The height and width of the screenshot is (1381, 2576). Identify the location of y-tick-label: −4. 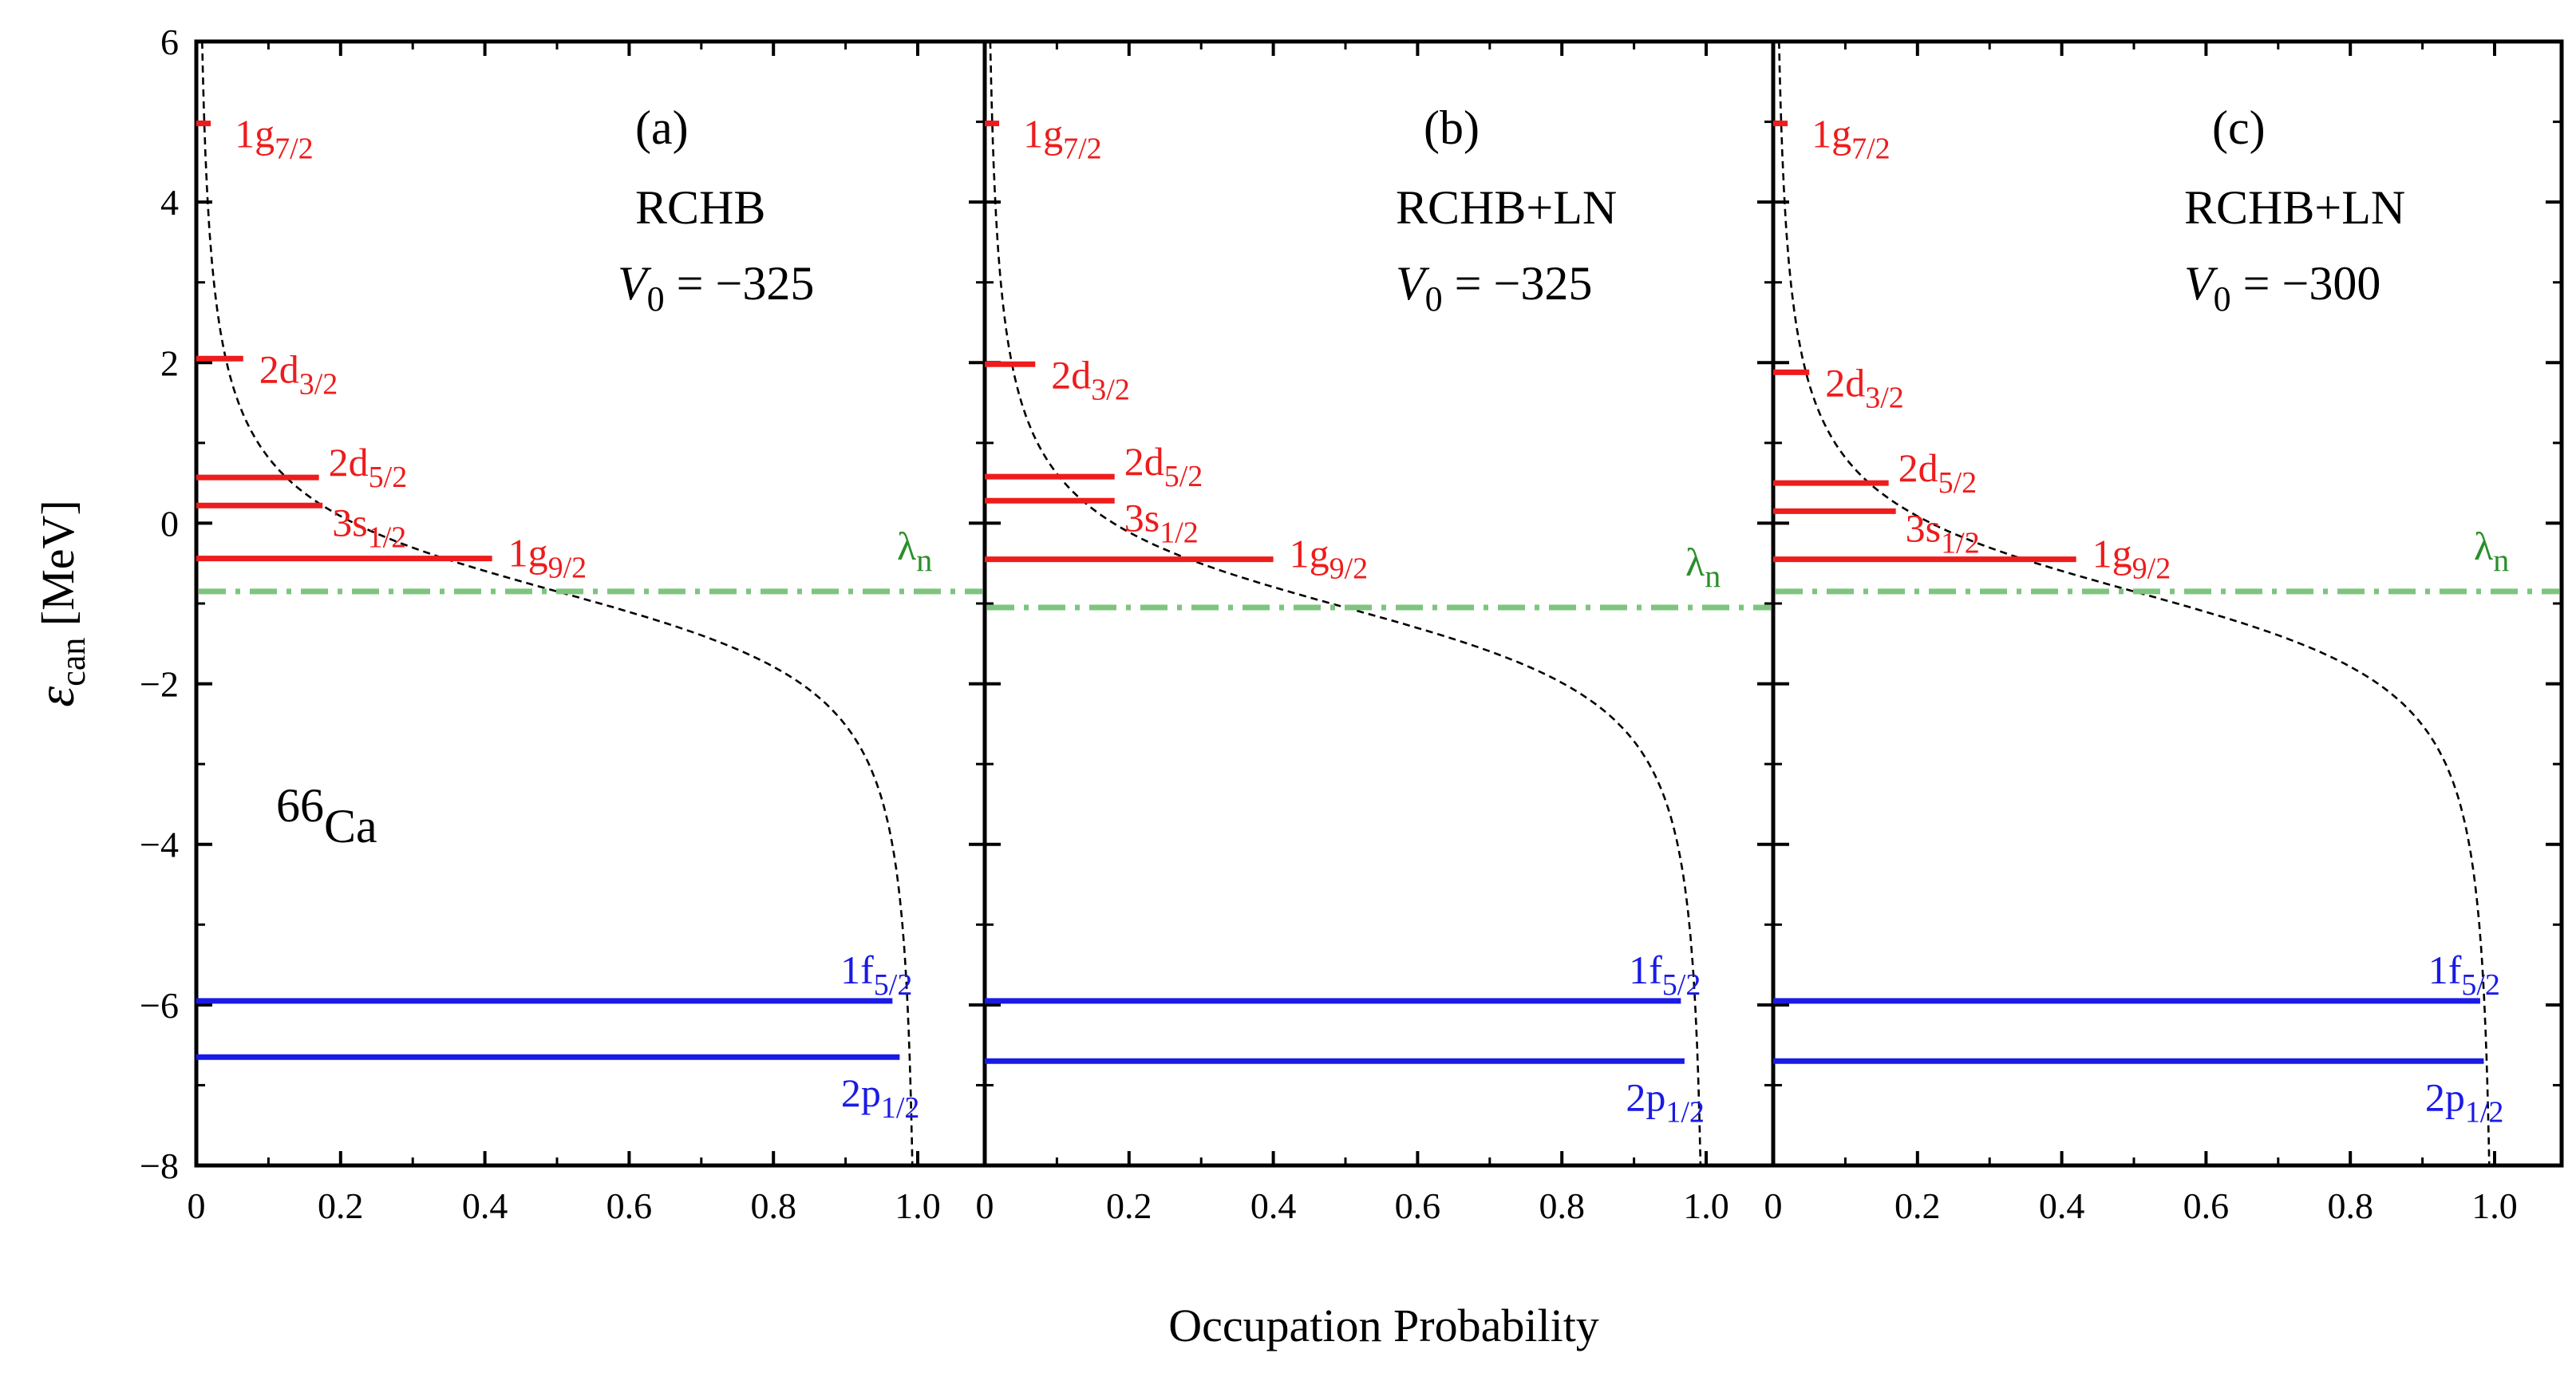
(159, 845).